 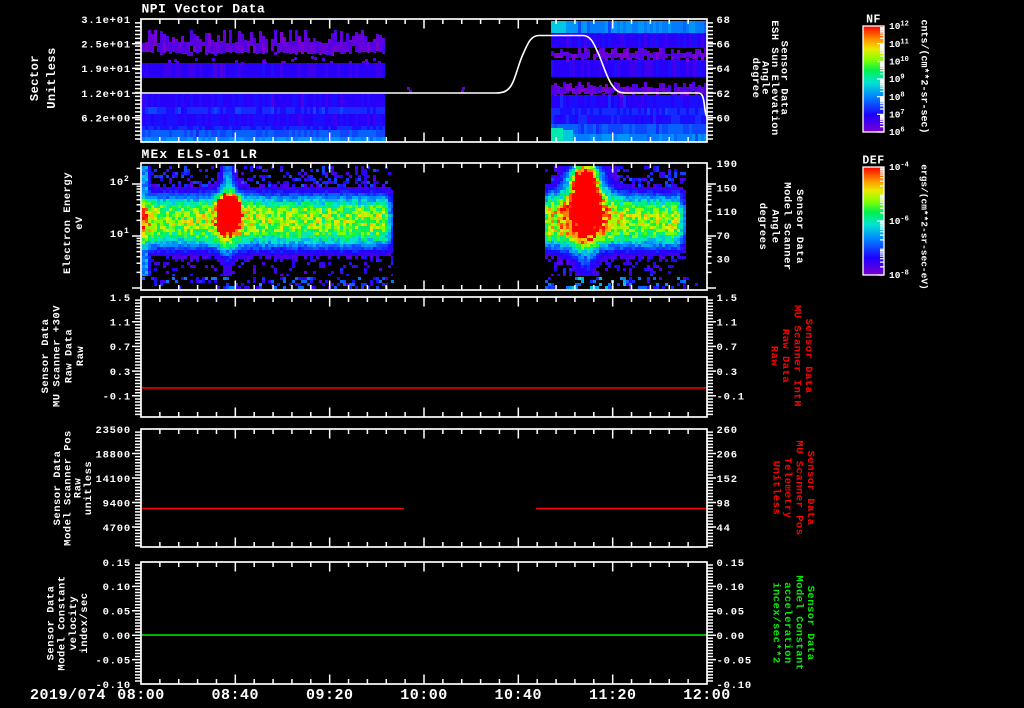 What do you see at coordinates (724, 529) in the screenshot?
I see `svg-text: 44` at bounding box center [724, 529].